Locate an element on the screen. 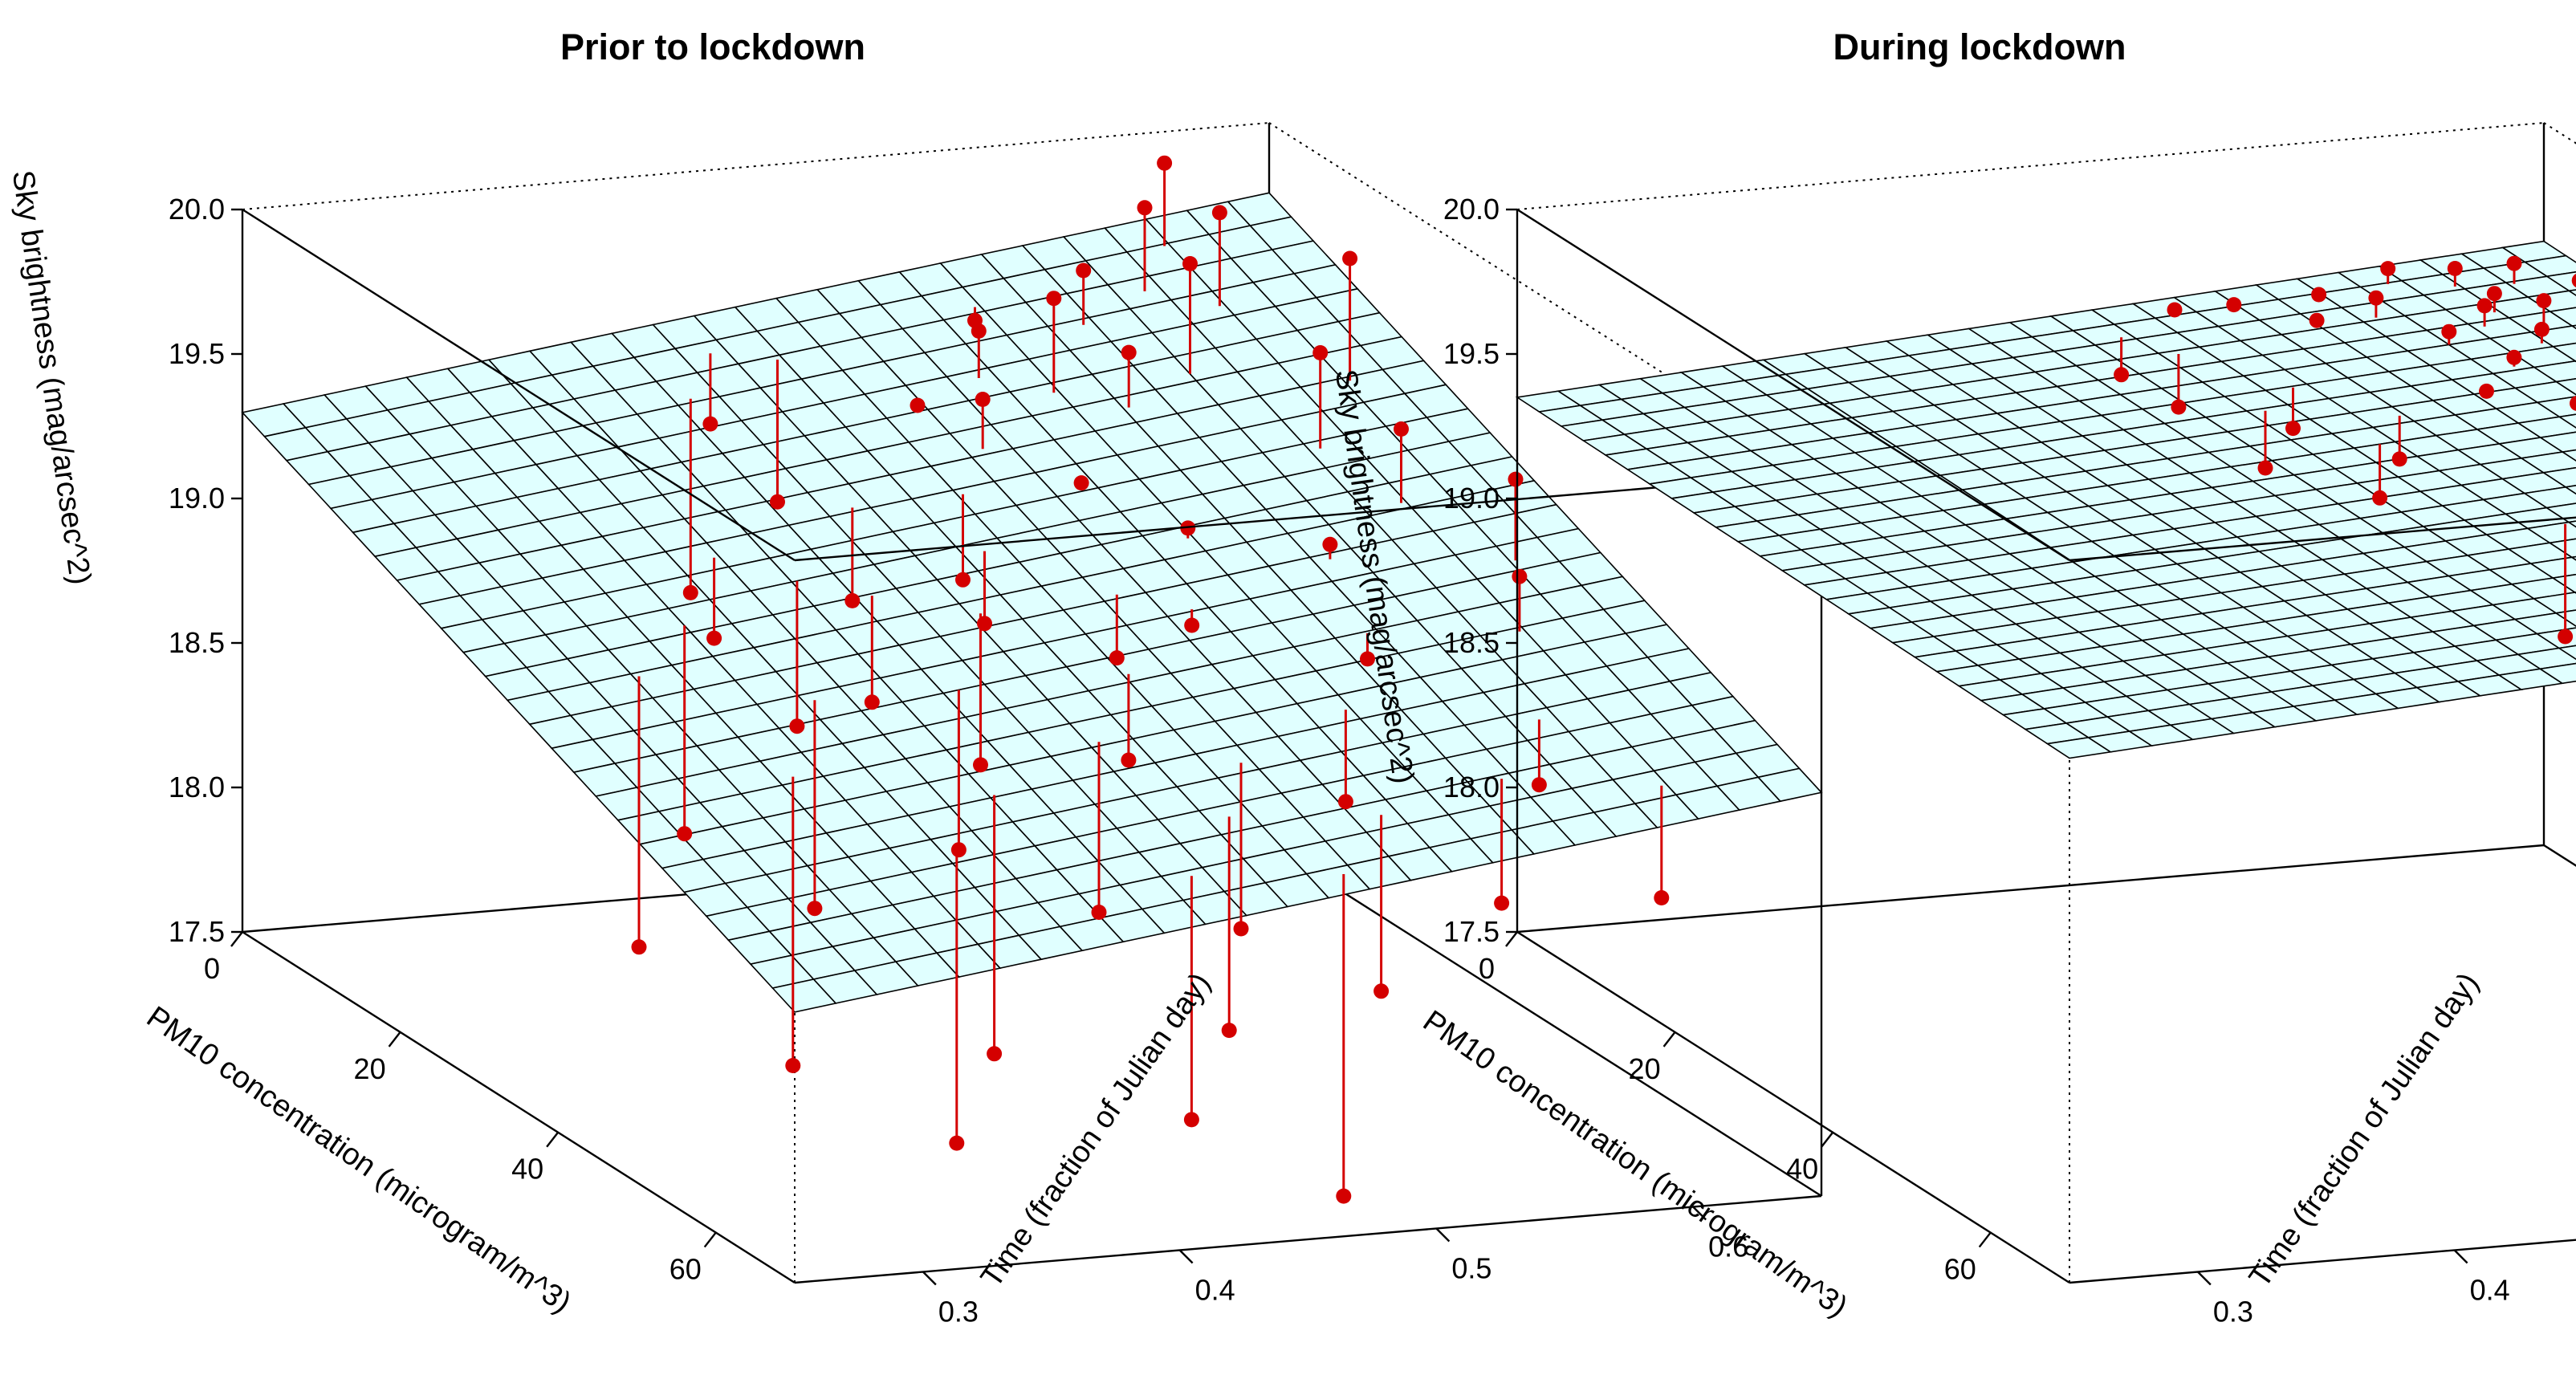 The image size is (2576, 1375). z-tick-label: 19.0 is located at coordinates (197, 498).